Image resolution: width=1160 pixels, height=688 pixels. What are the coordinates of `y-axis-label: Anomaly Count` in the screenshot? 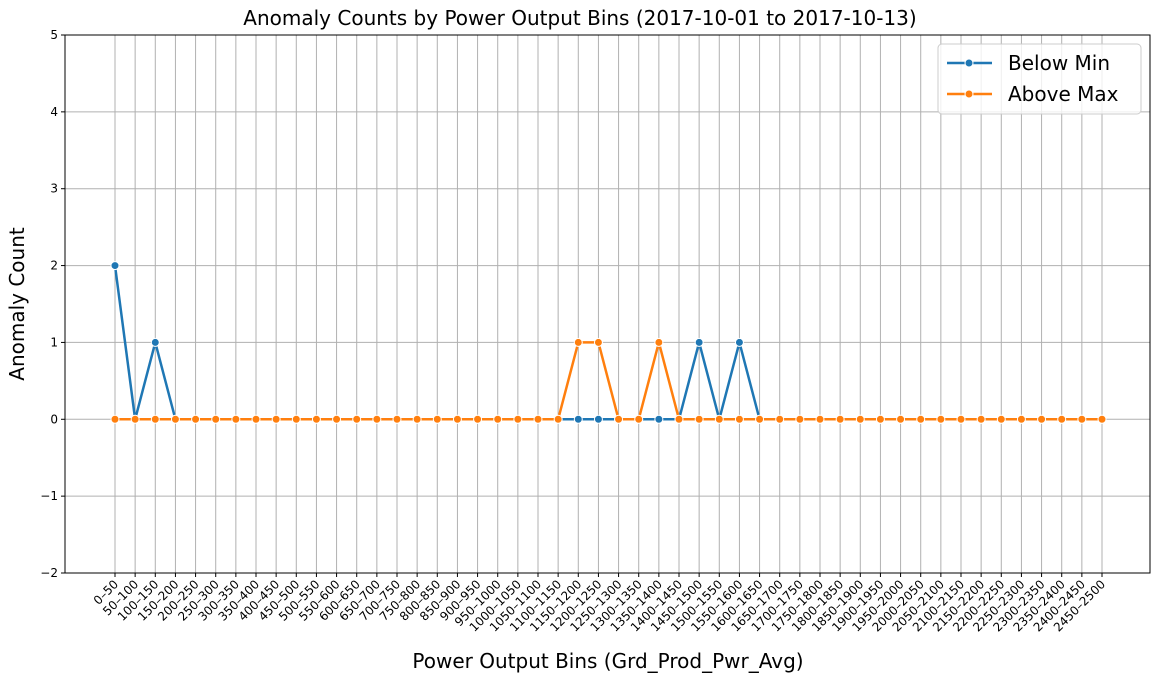 It's located at (17, 304).